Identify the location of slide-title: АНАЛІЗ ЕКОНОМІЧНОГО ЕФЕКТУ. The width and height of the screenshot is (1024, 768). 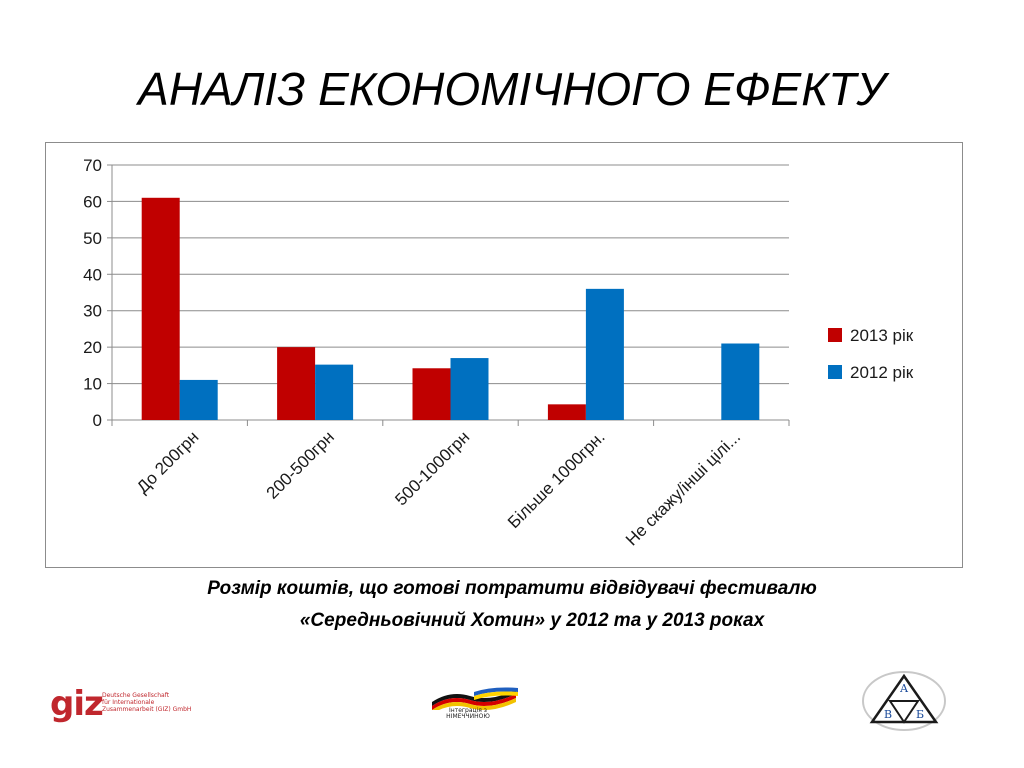
(512, 89).